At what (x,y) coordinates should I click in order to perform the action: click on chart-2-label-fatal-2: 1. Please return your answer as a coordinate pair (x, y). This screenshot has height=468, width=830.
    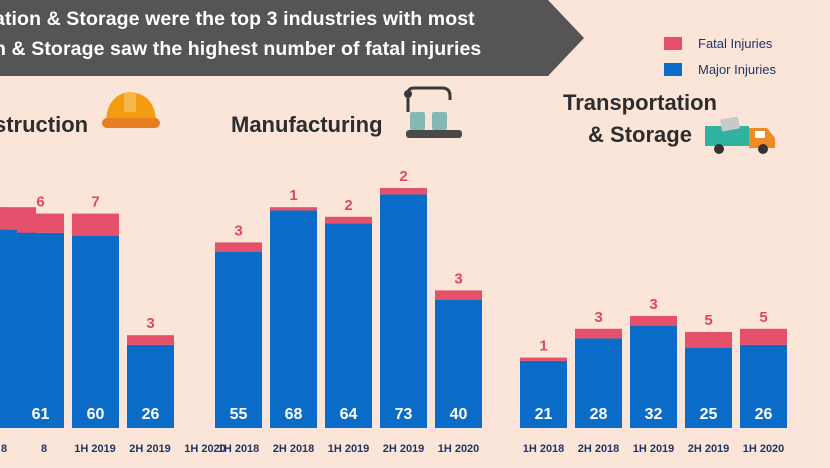
    Looking at the image, I should click on (293, 195).